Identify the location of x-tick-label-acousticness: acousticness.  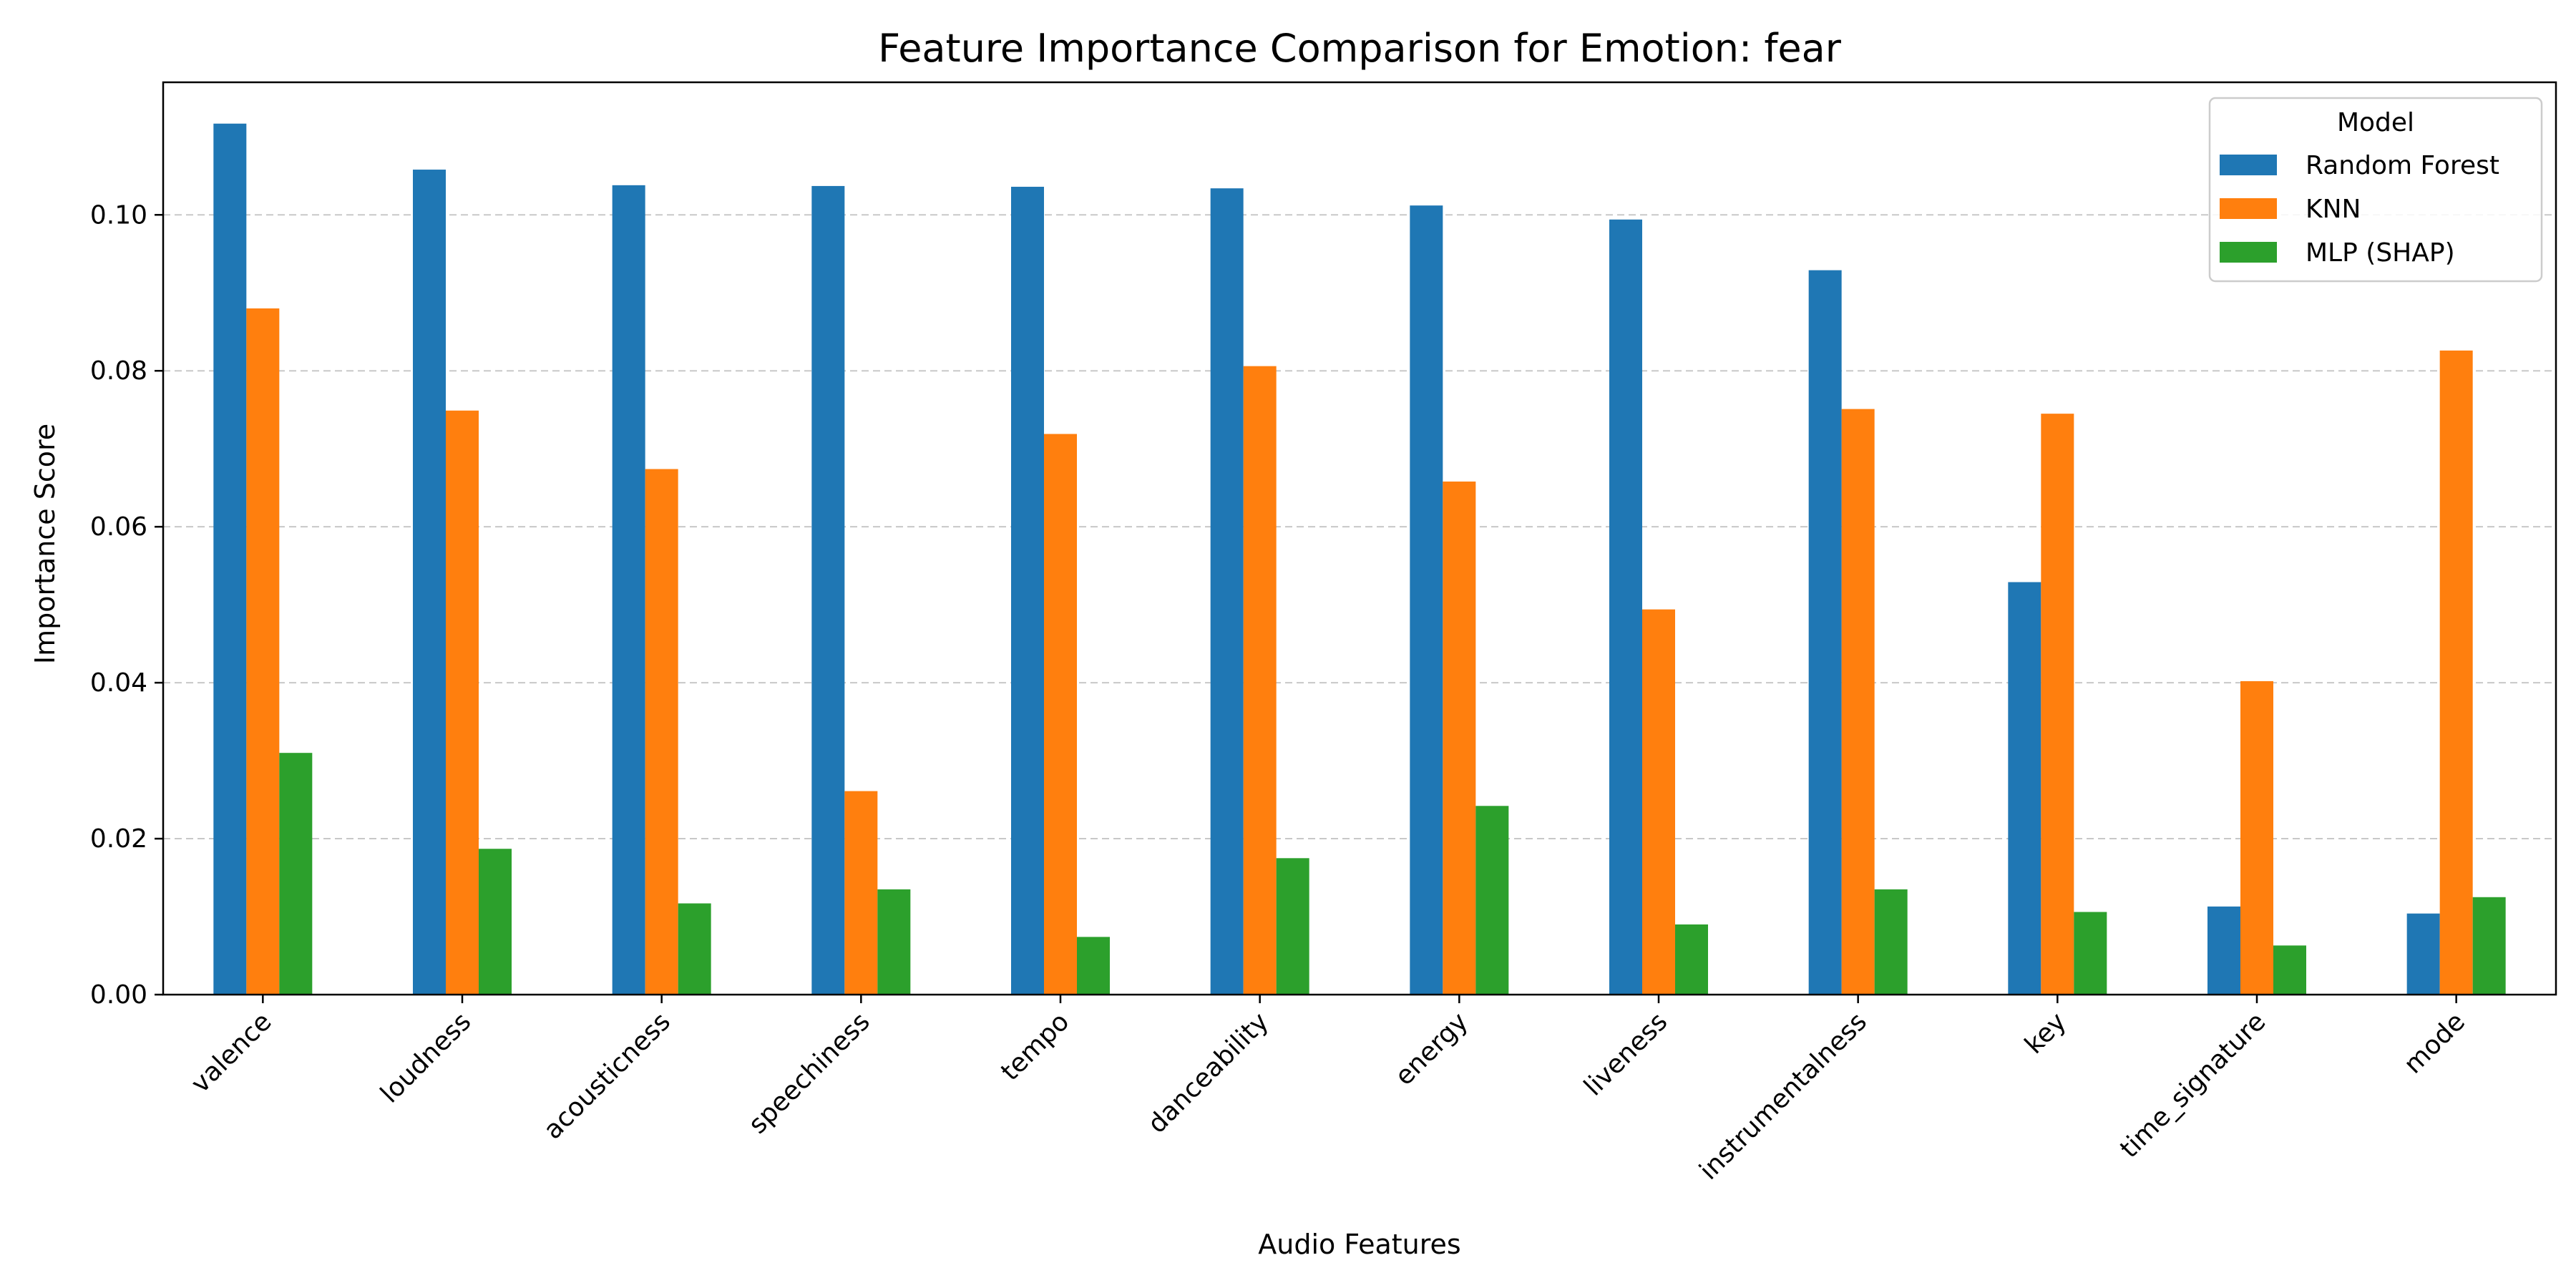
(607, 1076).